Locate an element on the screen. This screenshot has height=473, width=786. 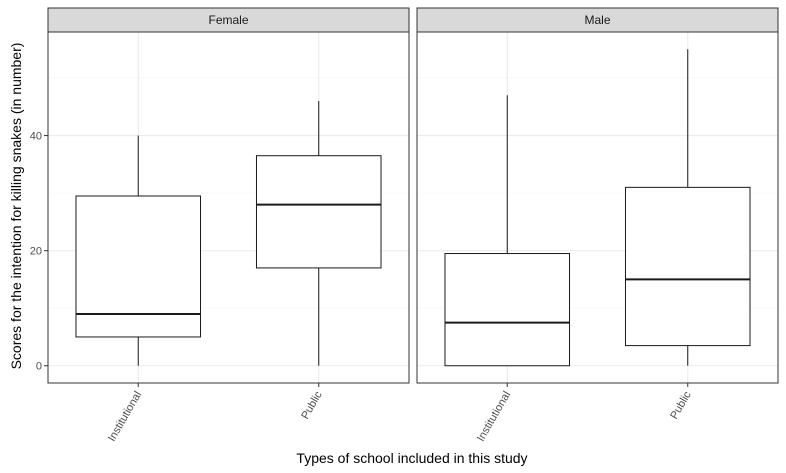
facet-strip-label: Male is located at coordinates (597, 20).